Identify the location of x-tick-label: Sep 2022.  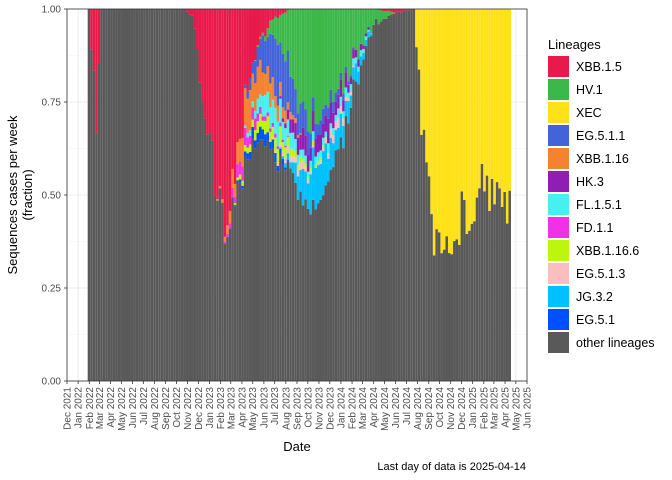
(166, 408).